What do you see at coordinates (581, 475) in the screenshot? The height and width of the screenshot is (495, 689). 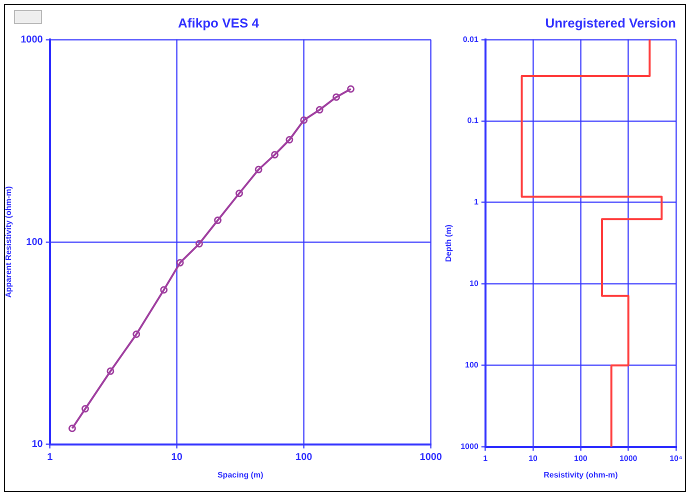 I see `x-axis-title: Resistivity (ohm-m)` at bounding box center [581, 475].